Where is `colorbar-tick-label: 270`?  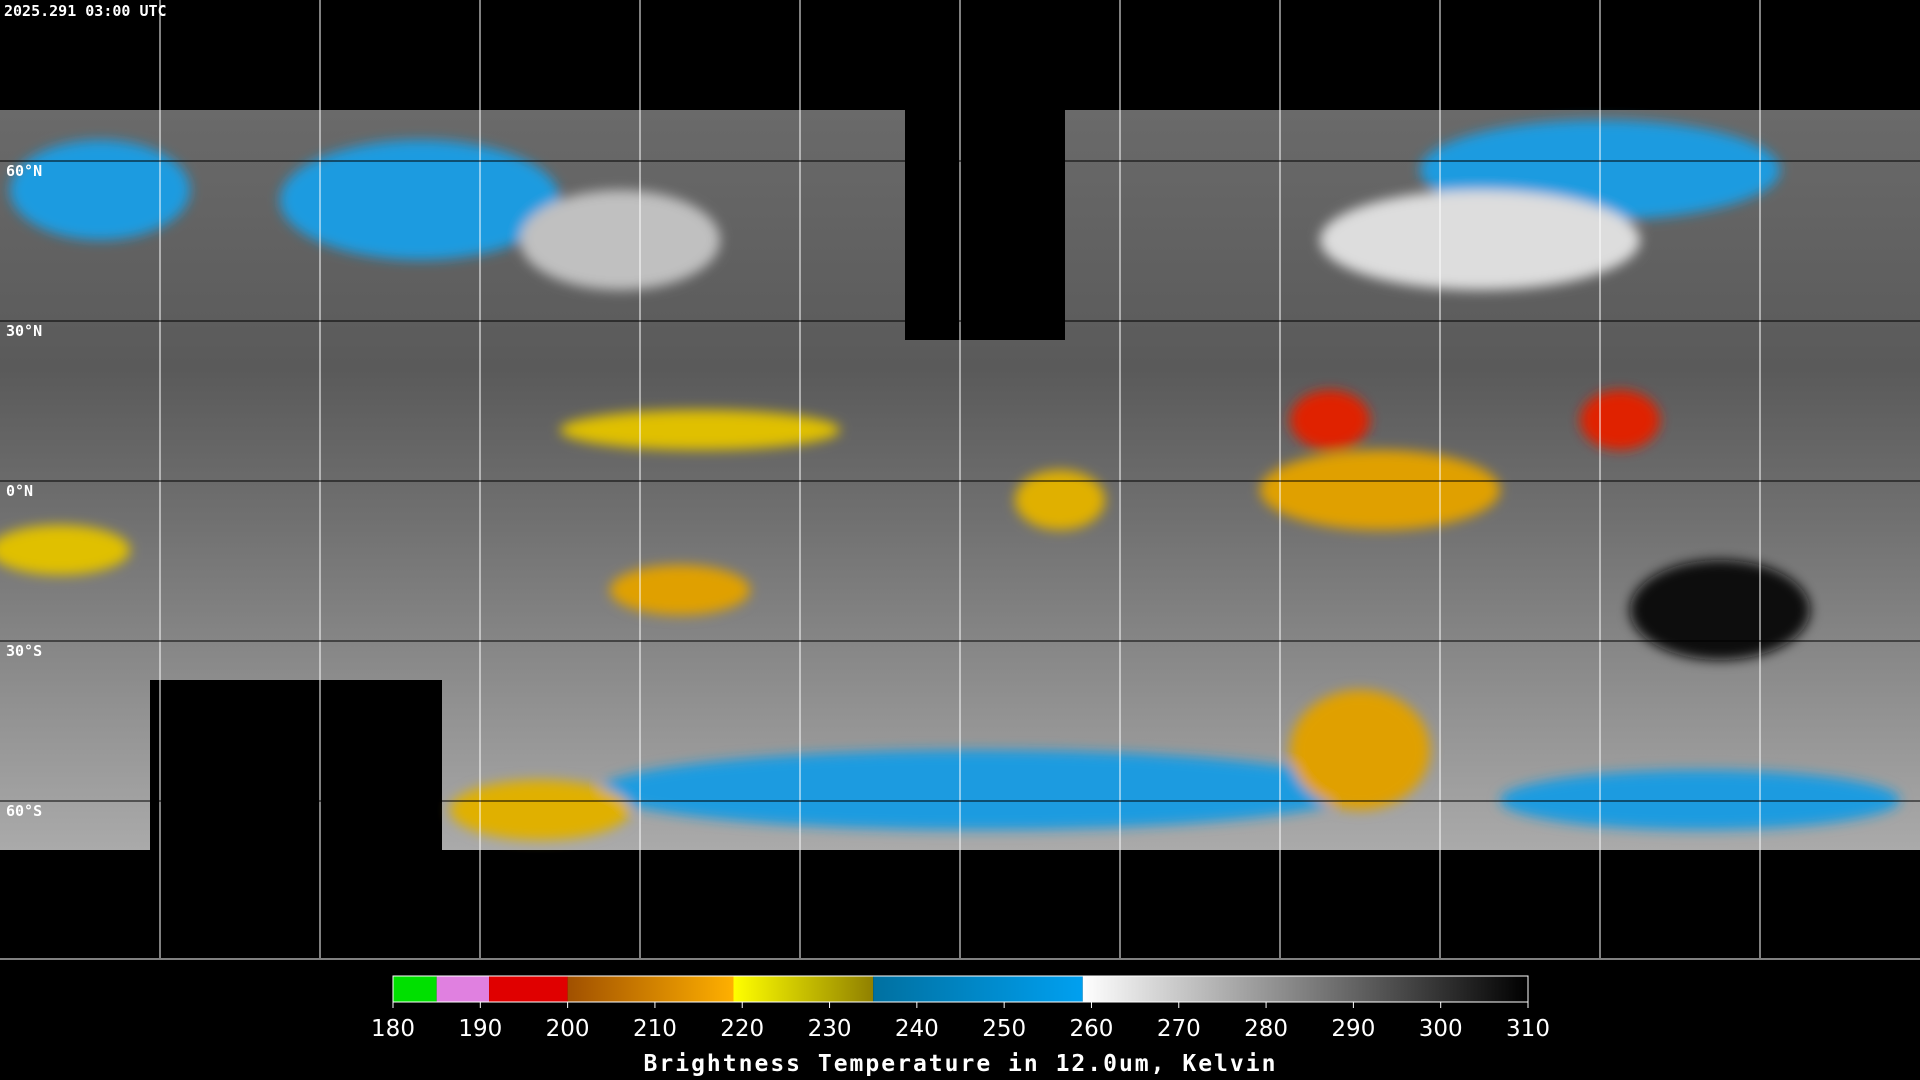
colorbar-tick-label: 270 is located at coordinates (1179, 1029).